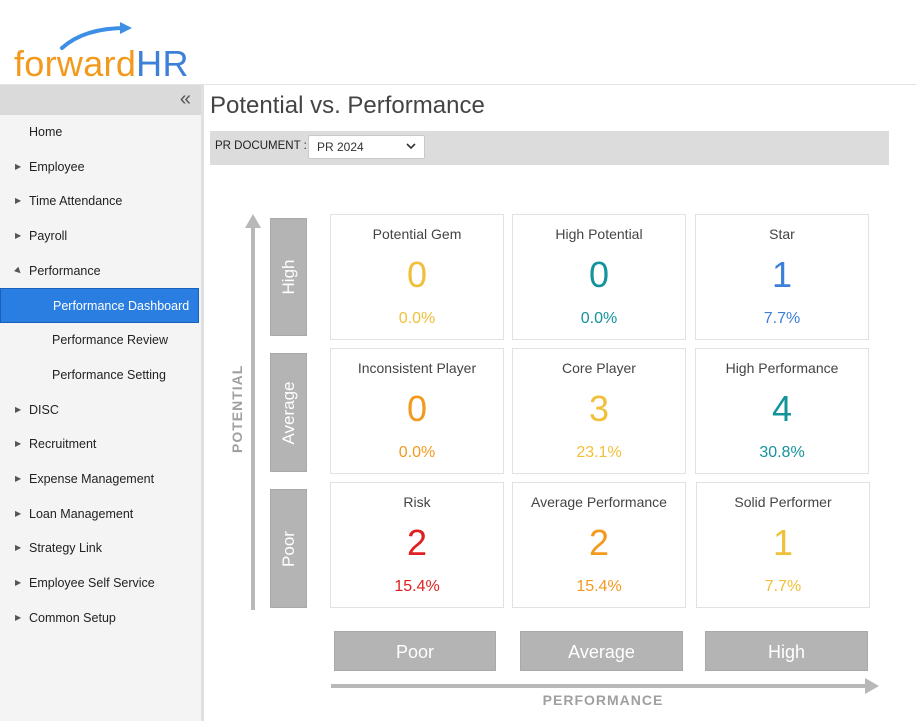  I want to click on sidebar-item-employee-self-service: ▶ Employee Self Service, so click(100, 583).